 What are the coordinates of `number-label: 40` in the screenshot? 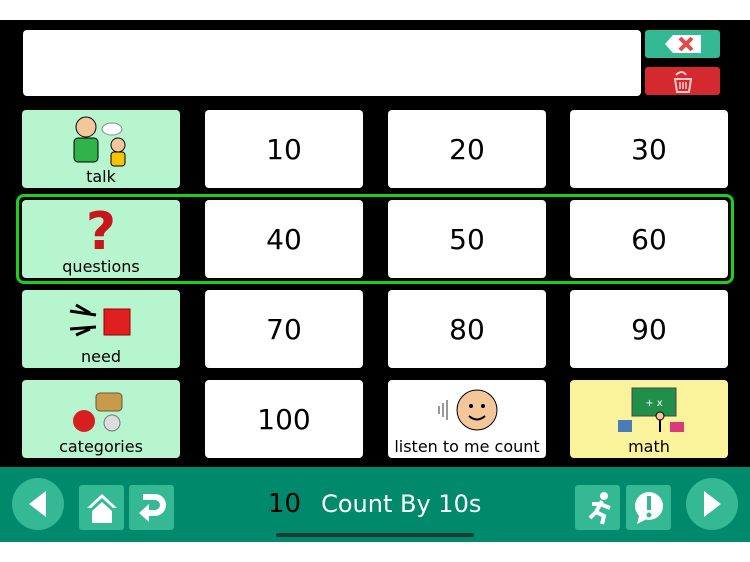 It's located at (284, 239).